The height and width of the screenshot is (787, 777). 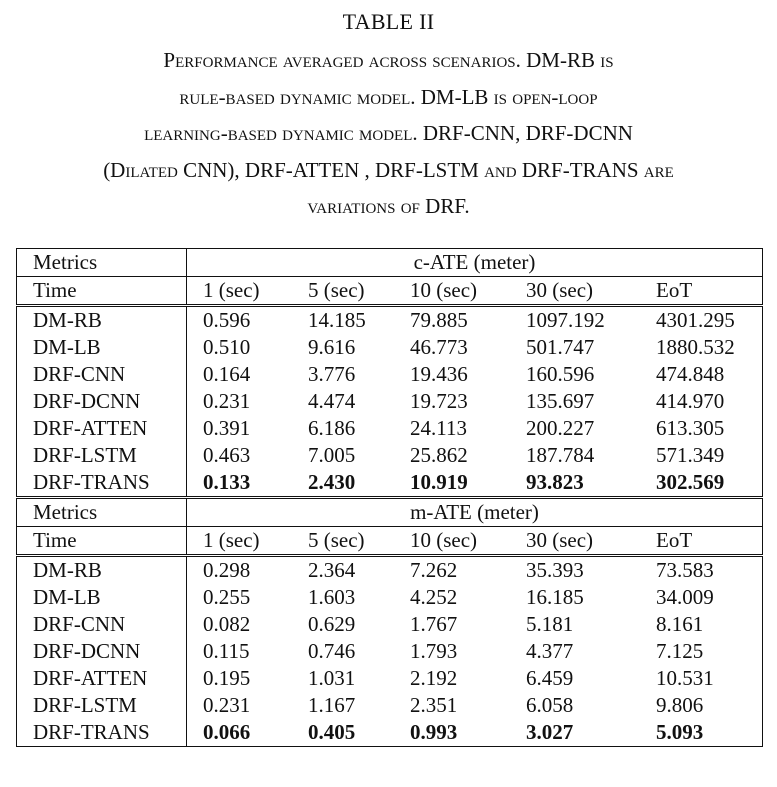 I want to click on table-cell: 5.181, so click(x=550, y=624).